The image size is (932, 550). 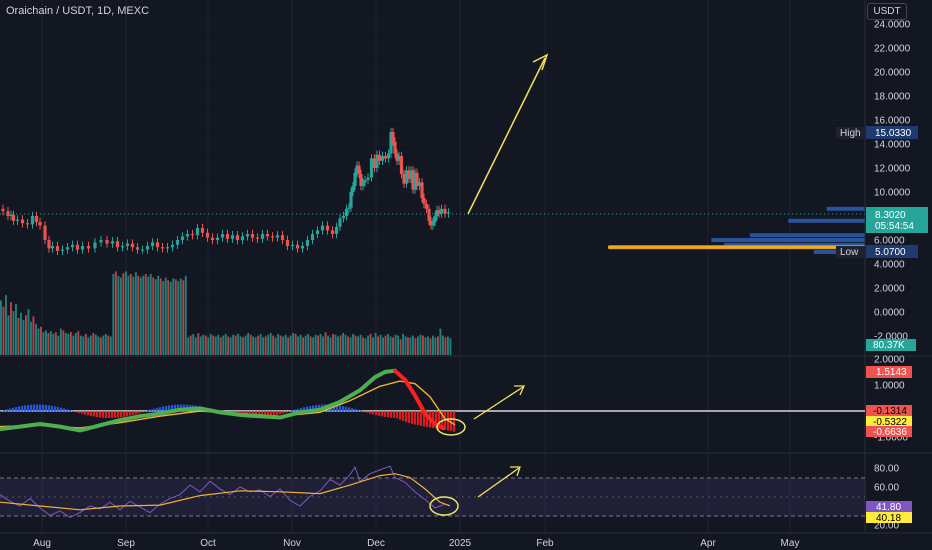 What do you see at coordinates (451, 427) in the screenshot?
I see `macd-highlight-circle` at bounding box center [451, 427].